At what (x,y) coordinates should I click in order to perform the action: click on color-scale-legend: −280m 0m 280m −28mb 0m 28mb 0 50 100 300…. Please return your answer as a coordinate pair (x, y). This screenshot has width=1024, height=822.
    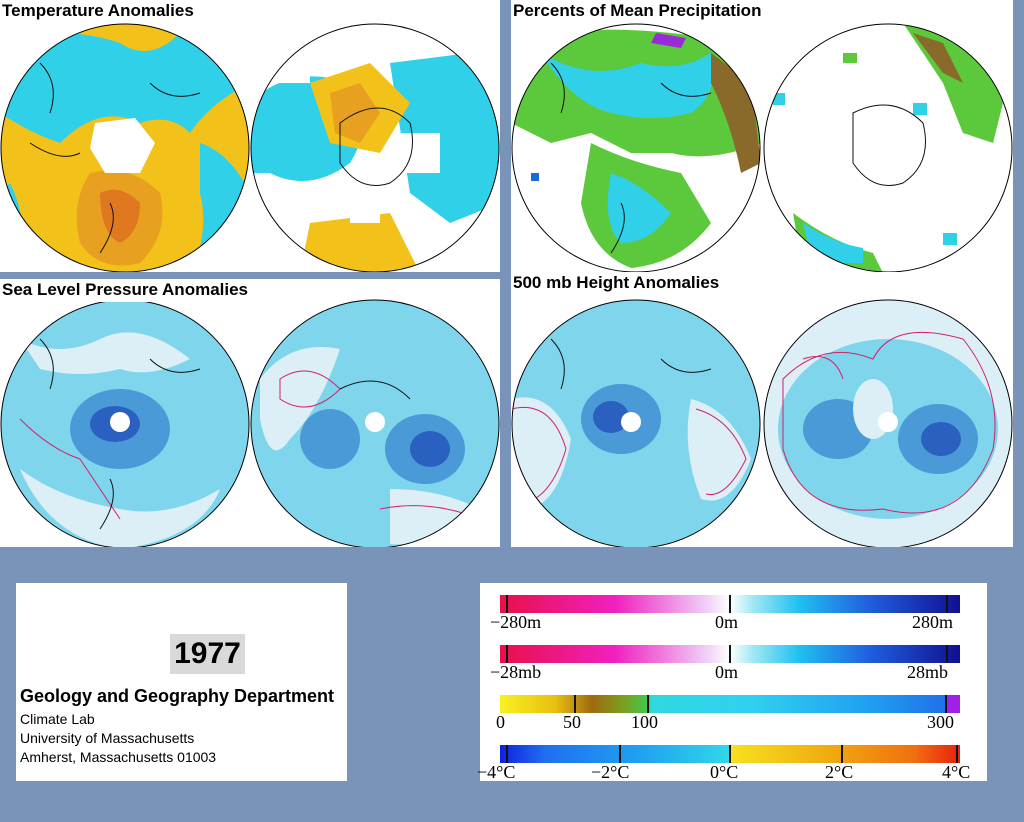
    Looking at the image, I should click on (732, 682).